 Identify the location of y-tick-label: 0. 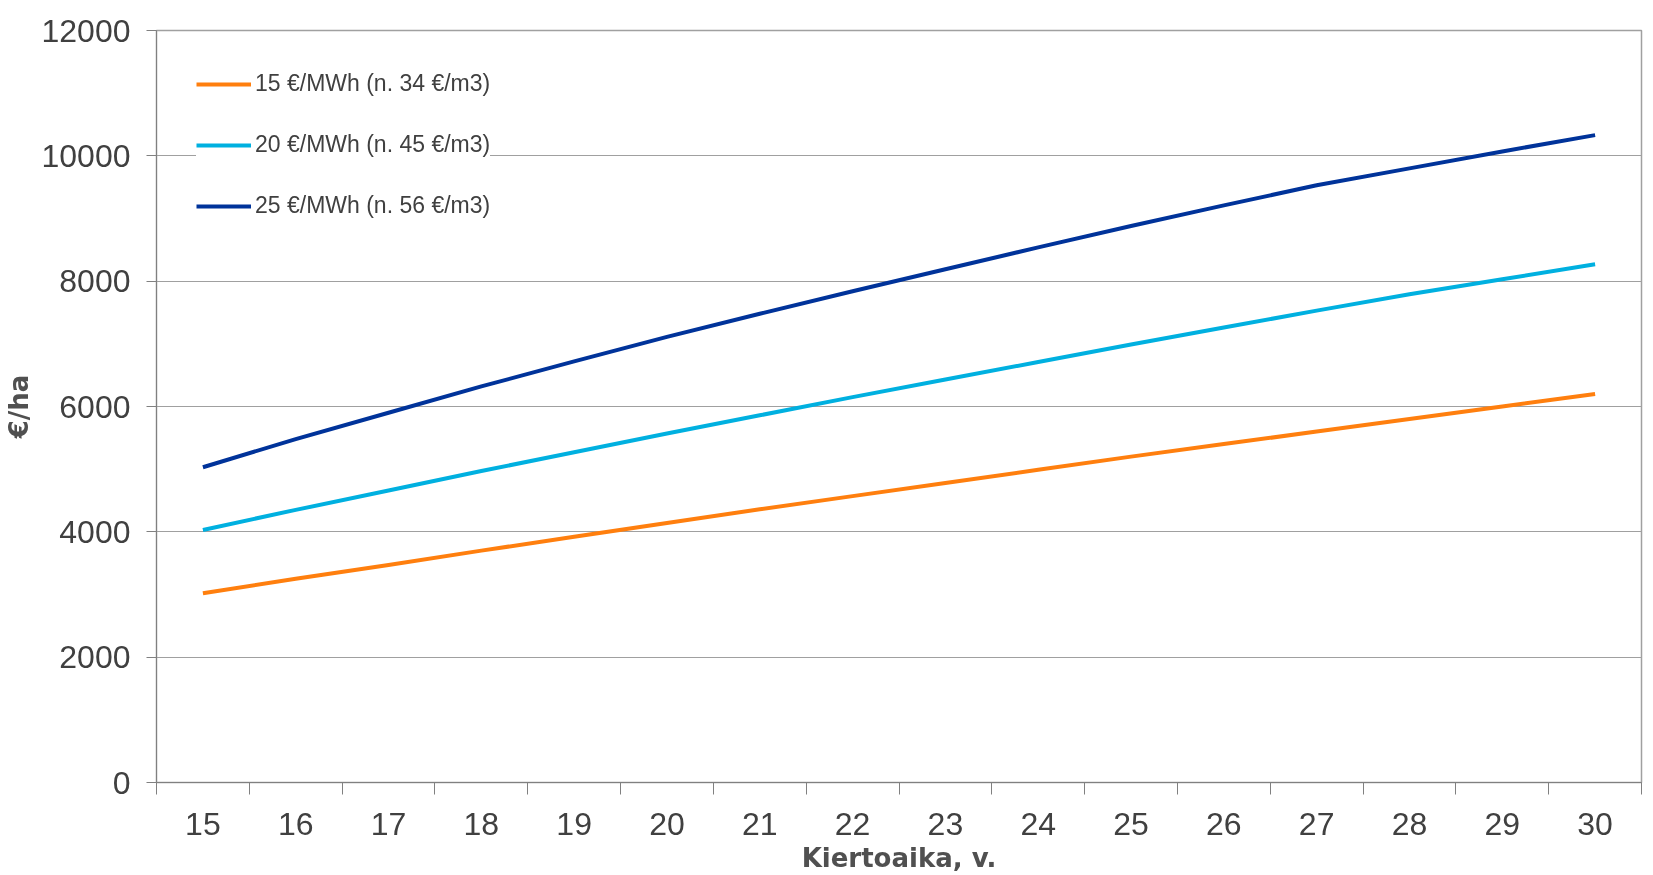
(121, 782).